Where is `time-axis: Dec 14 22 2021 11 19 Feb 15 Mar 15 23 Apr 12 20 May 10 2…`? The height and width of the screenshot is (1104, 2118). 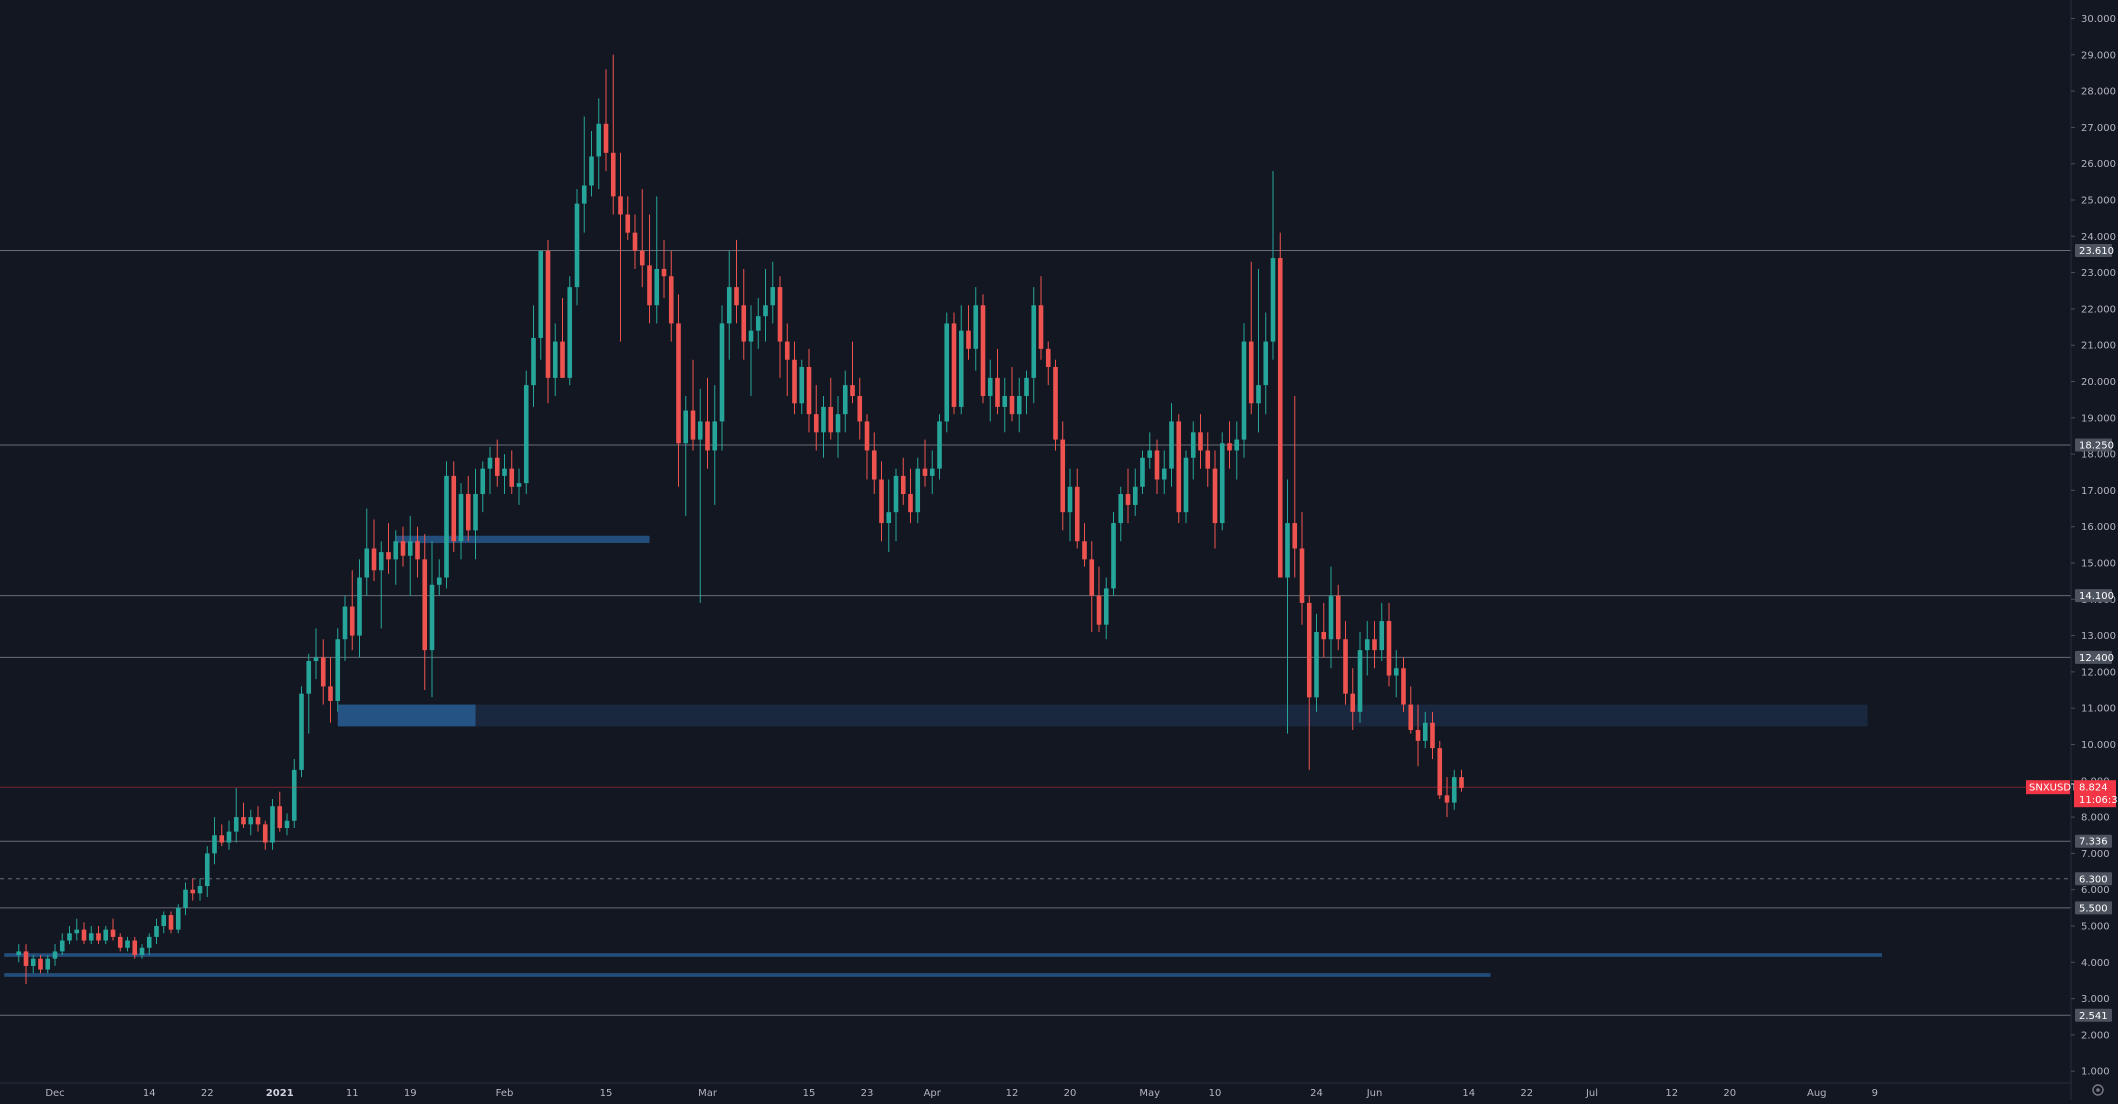
time-axis: Dec 14 22 2021 11 19 Feb 15 Mar 15 23 Apr 12 20 May 10 2… is located at coordinates (961, 1093).